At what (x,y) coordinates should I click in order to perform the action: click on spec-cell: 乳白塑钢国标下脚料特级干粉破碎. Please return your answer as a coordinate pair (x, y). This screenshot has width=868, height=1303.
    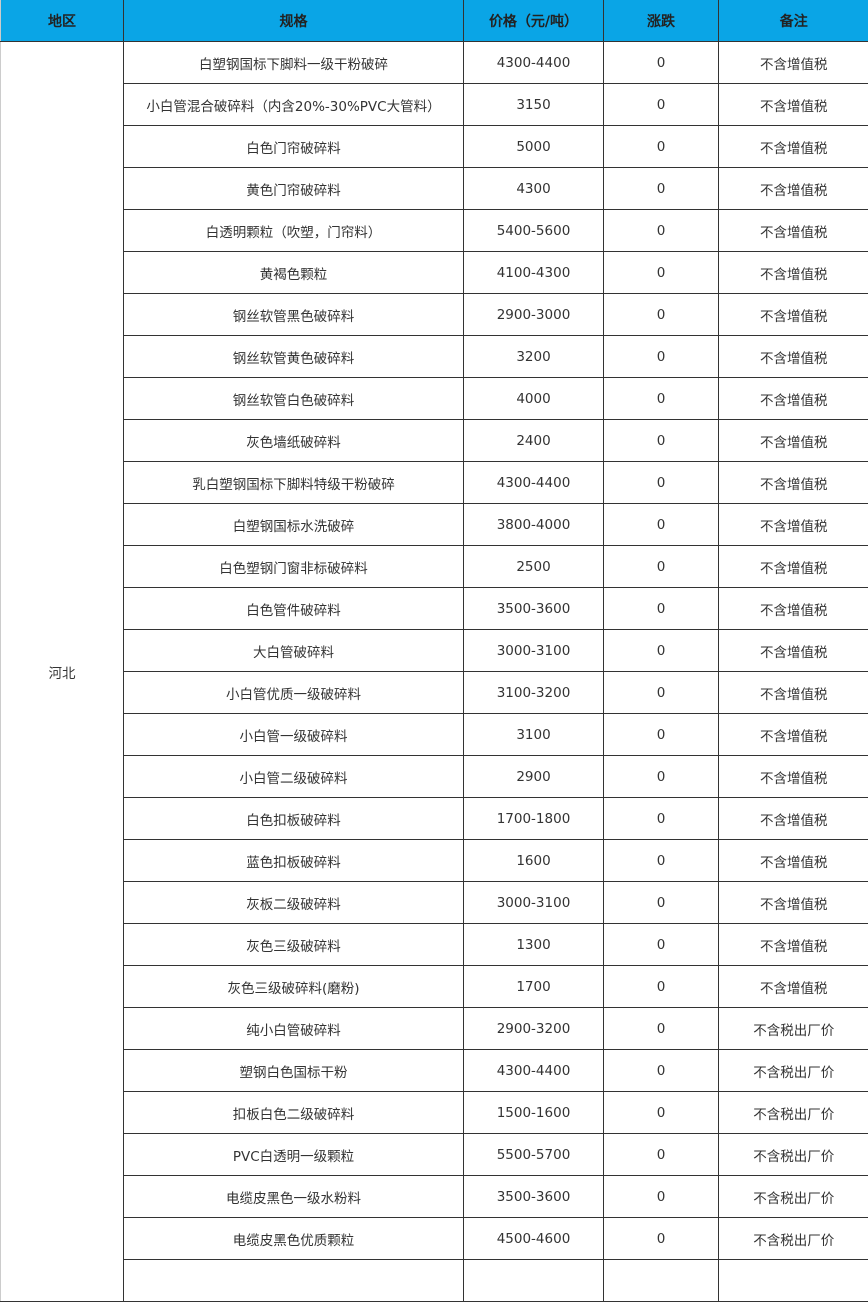
    Looking at the image, I should click on (293, 482).